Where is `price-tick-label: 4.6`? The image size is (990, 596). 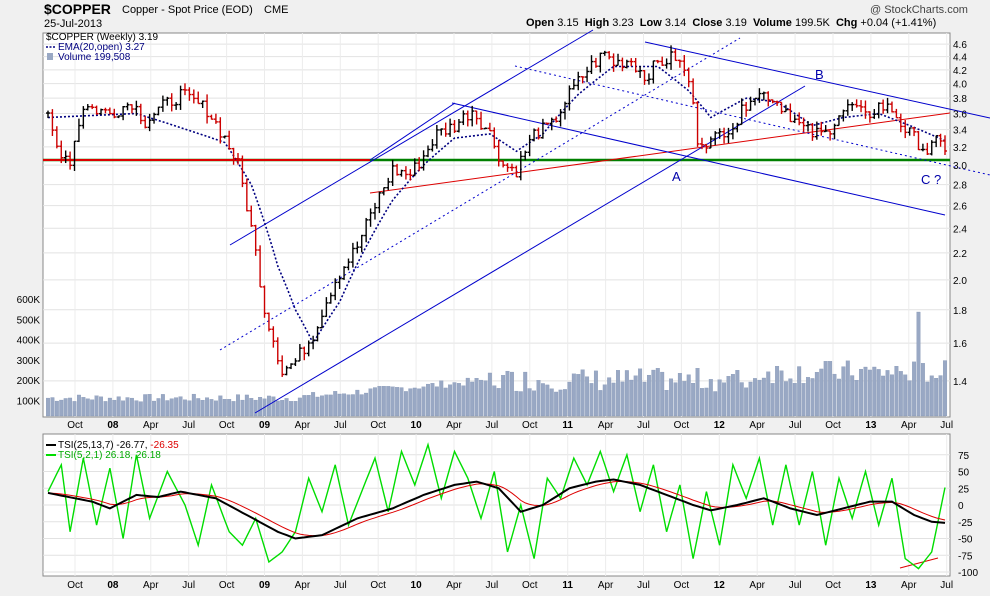
price-tick-label: 4.6 is located at coordinates (960, 45).